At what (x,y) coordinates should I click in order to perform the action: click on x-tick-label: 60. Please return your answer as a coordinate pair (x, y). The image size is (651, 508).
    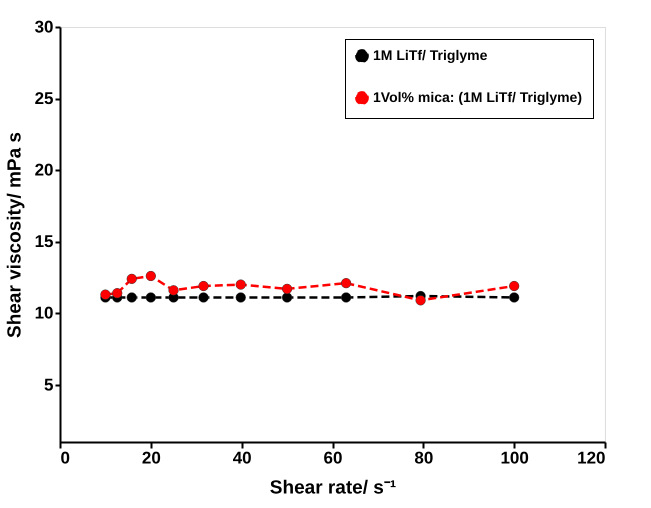
    Looking at the image, I should click on (333, 458).